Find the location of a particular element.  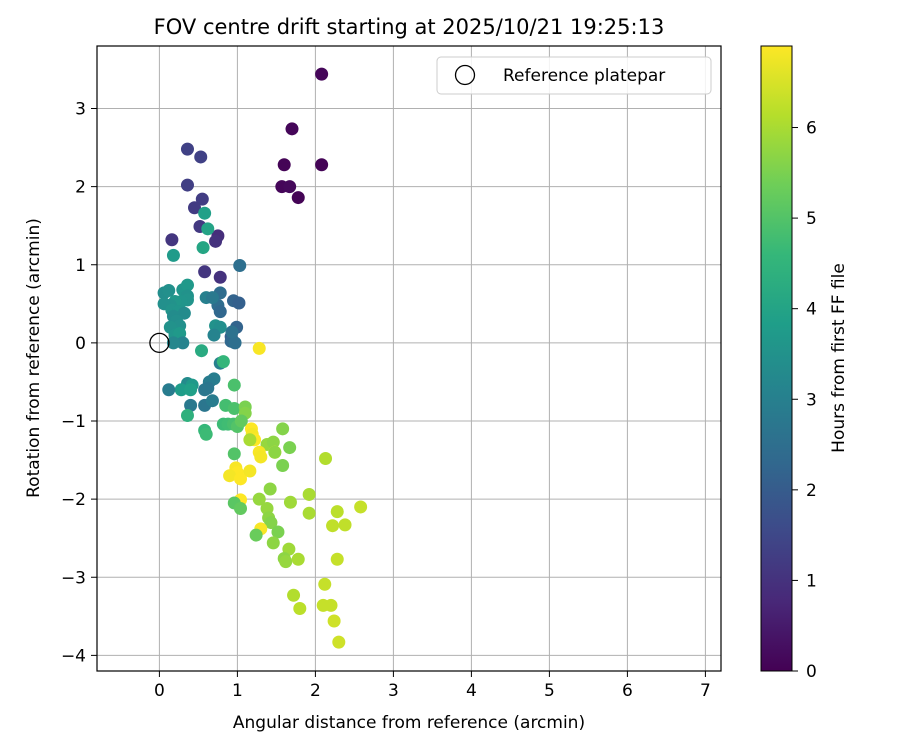

colorbar-title: Hours from first FF file is located at coordinates (839, 358).